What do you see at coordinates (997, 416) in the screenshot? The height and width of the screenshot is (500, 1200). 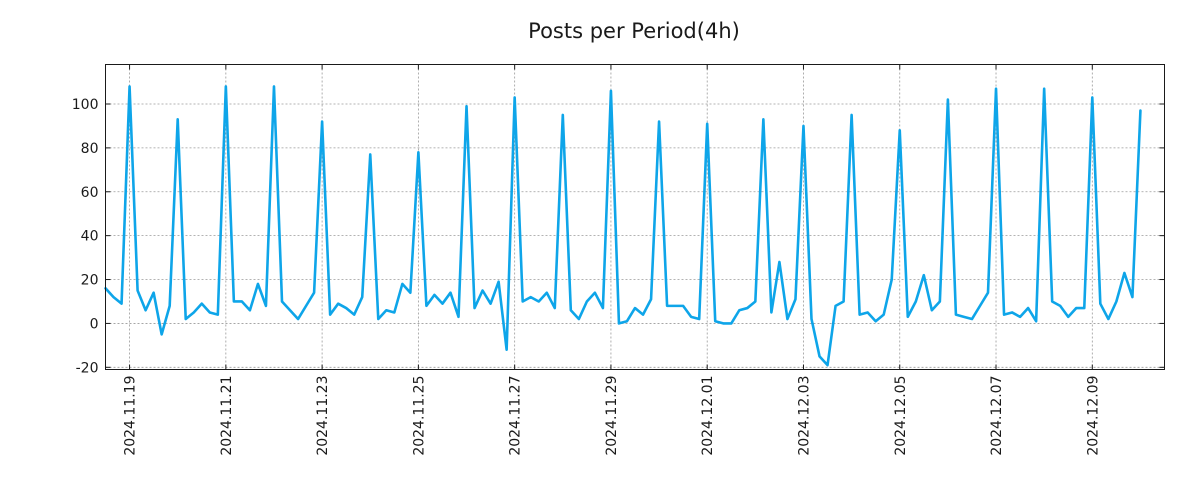 I see `x-tick-label: 2024.12.07` at bounding box center [997, 416].